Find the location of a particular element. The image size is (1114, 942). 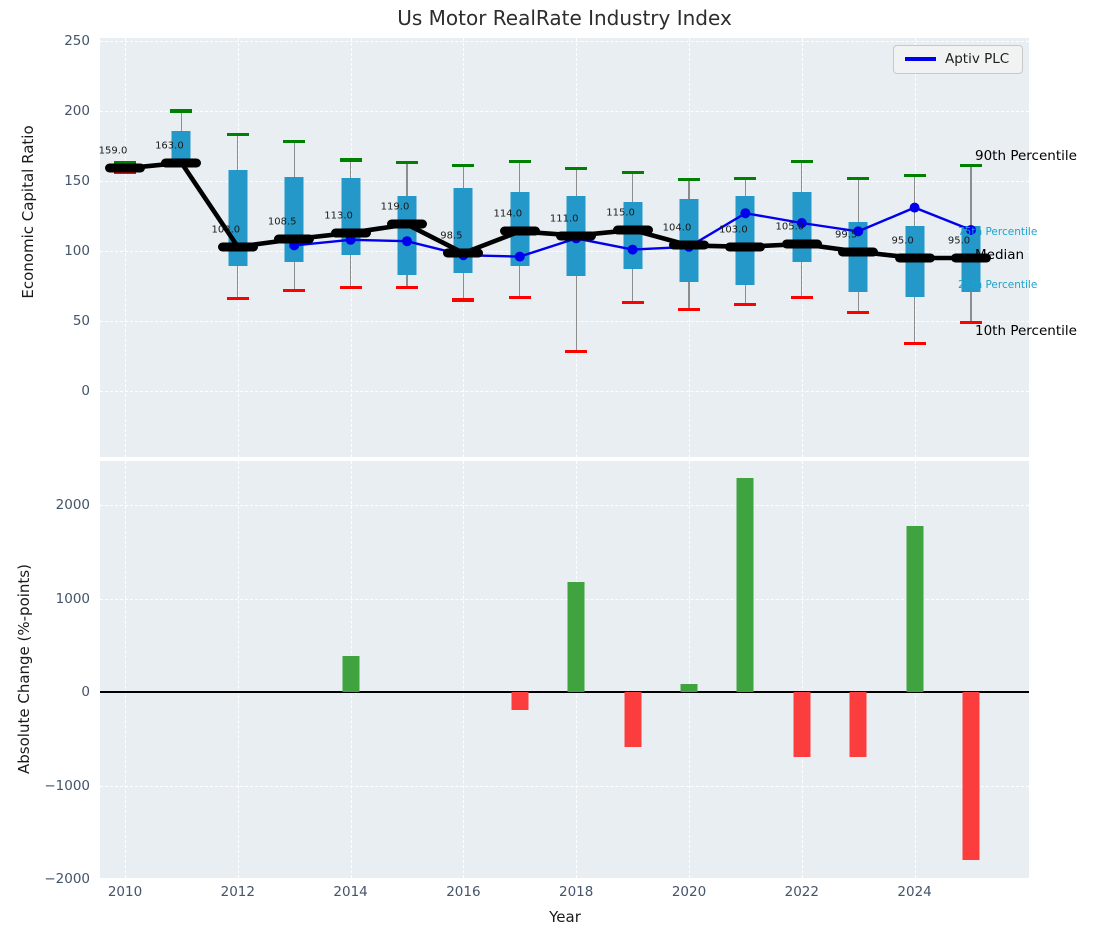

median-value-label-2016: 98.5 is located at coordinates (451, 236).